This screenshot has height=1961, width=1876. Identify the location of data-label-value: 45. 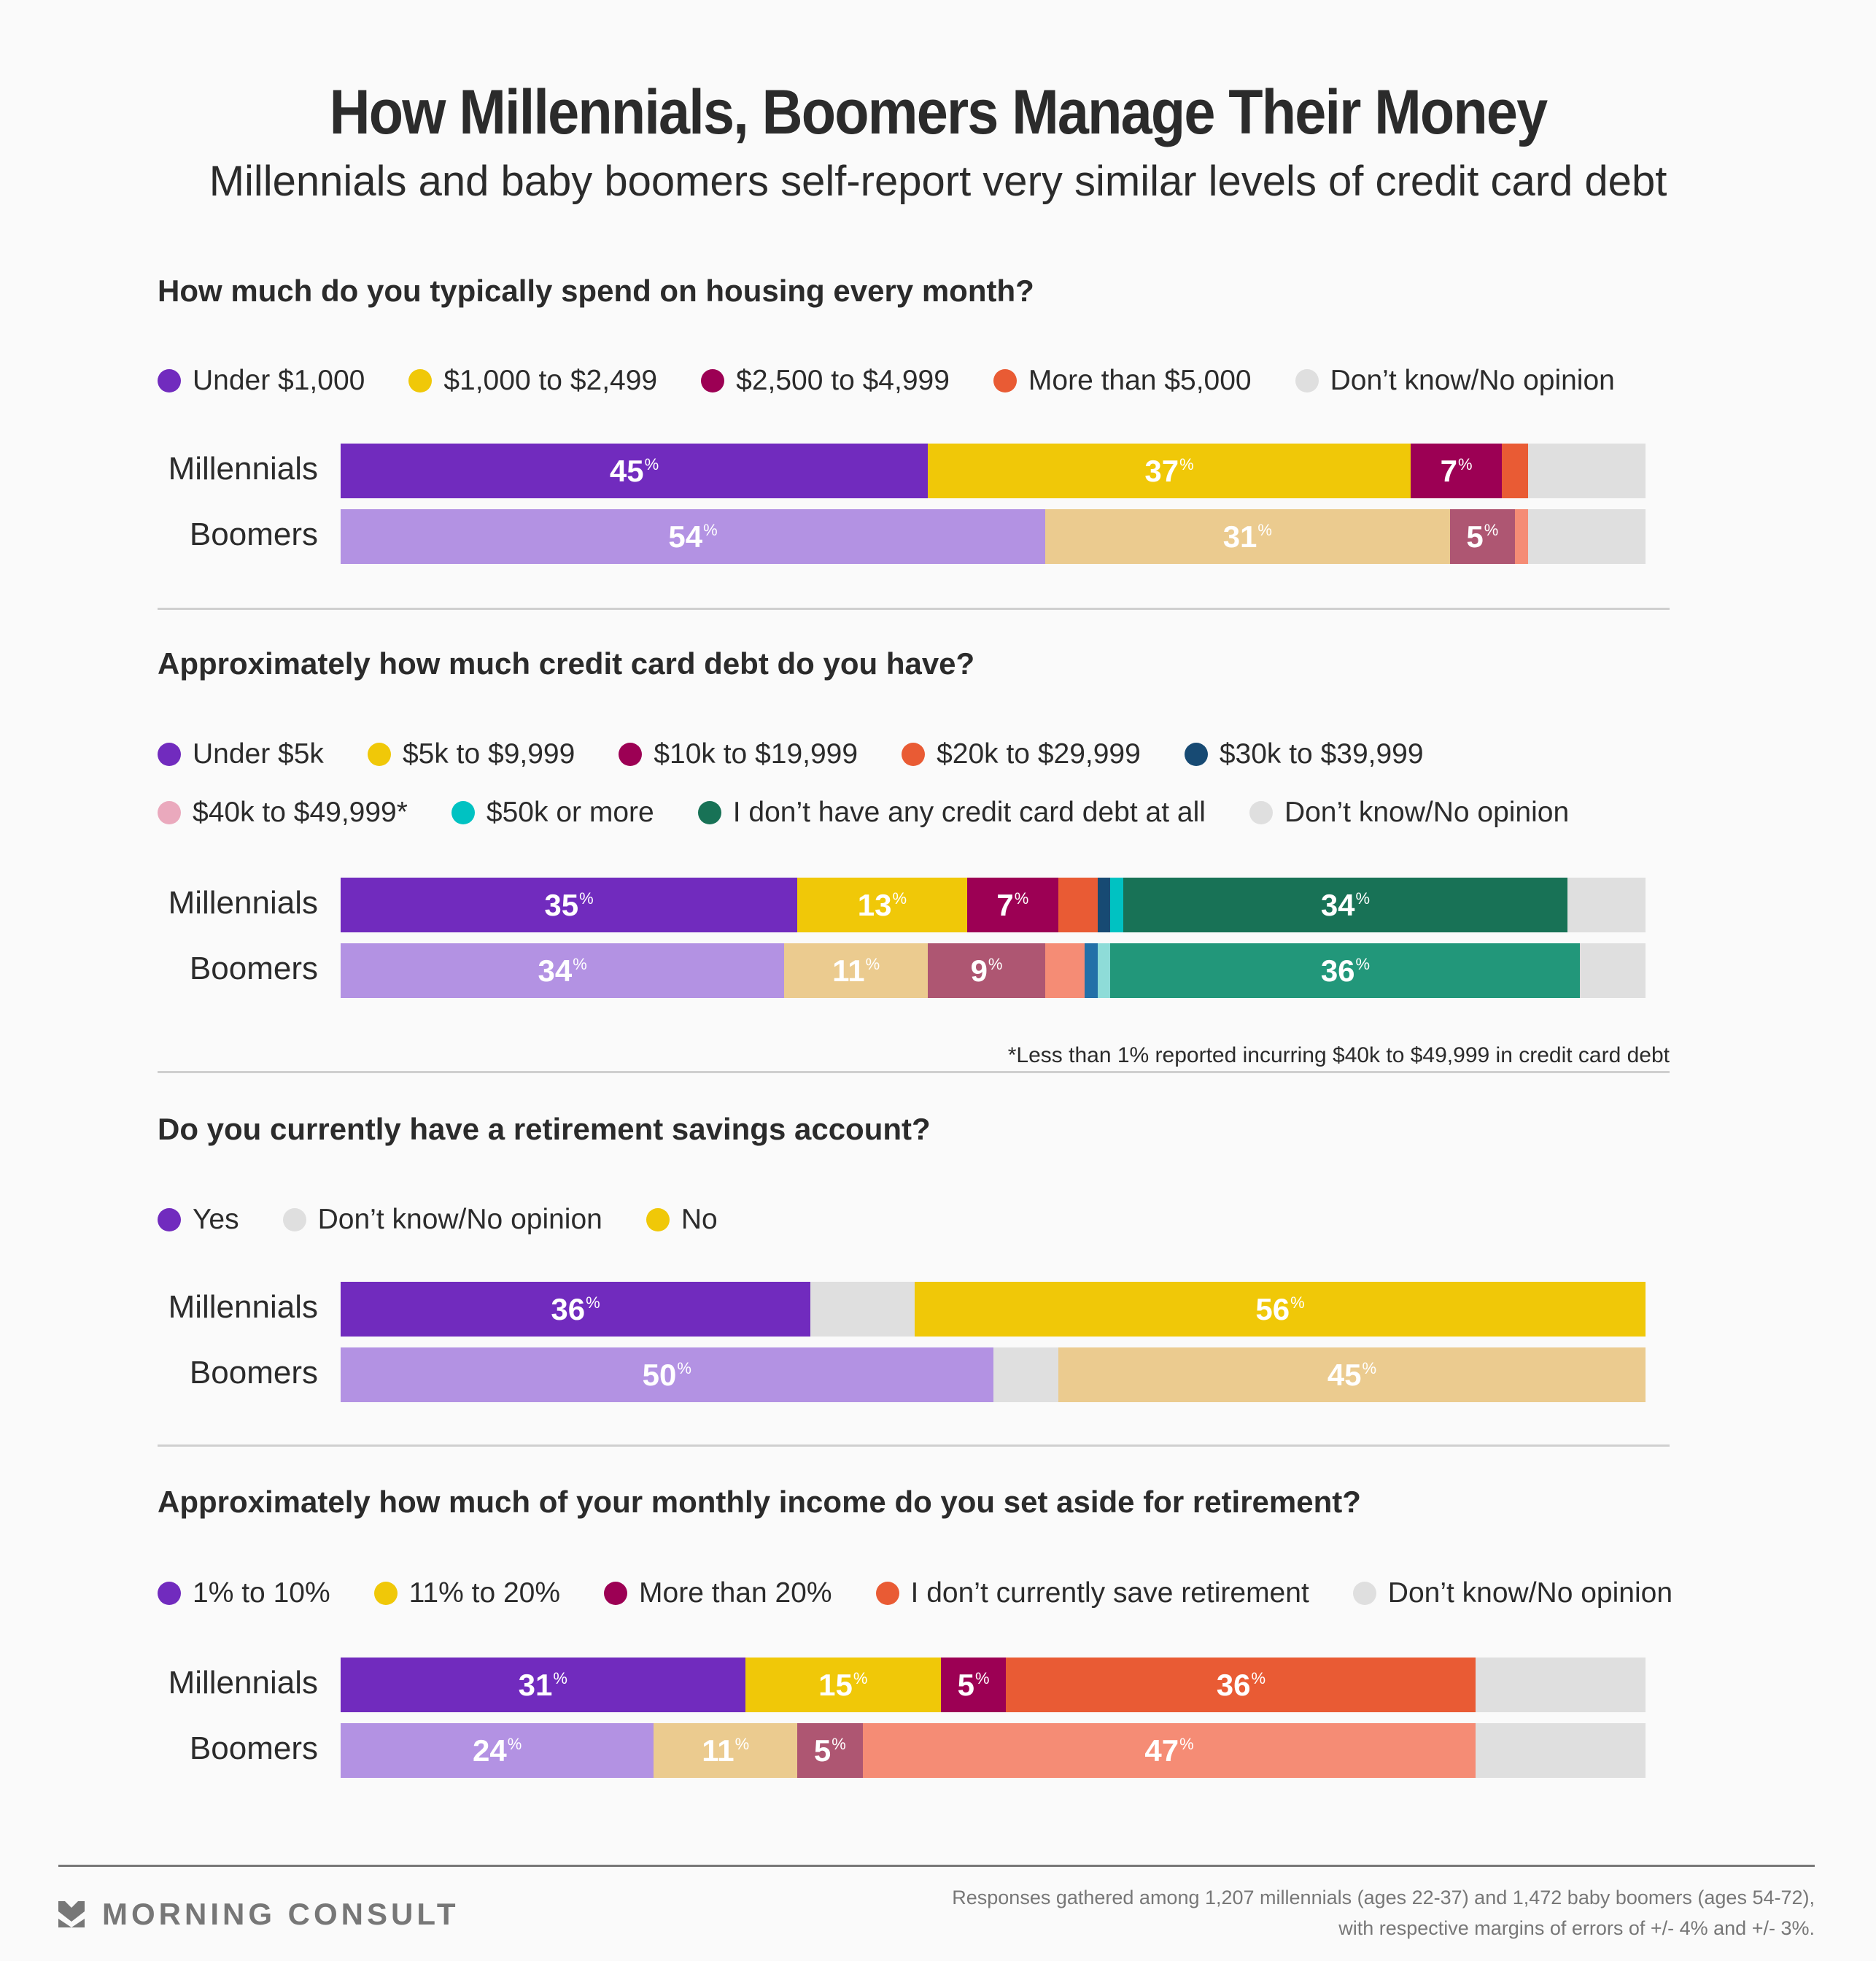
(626, 470).